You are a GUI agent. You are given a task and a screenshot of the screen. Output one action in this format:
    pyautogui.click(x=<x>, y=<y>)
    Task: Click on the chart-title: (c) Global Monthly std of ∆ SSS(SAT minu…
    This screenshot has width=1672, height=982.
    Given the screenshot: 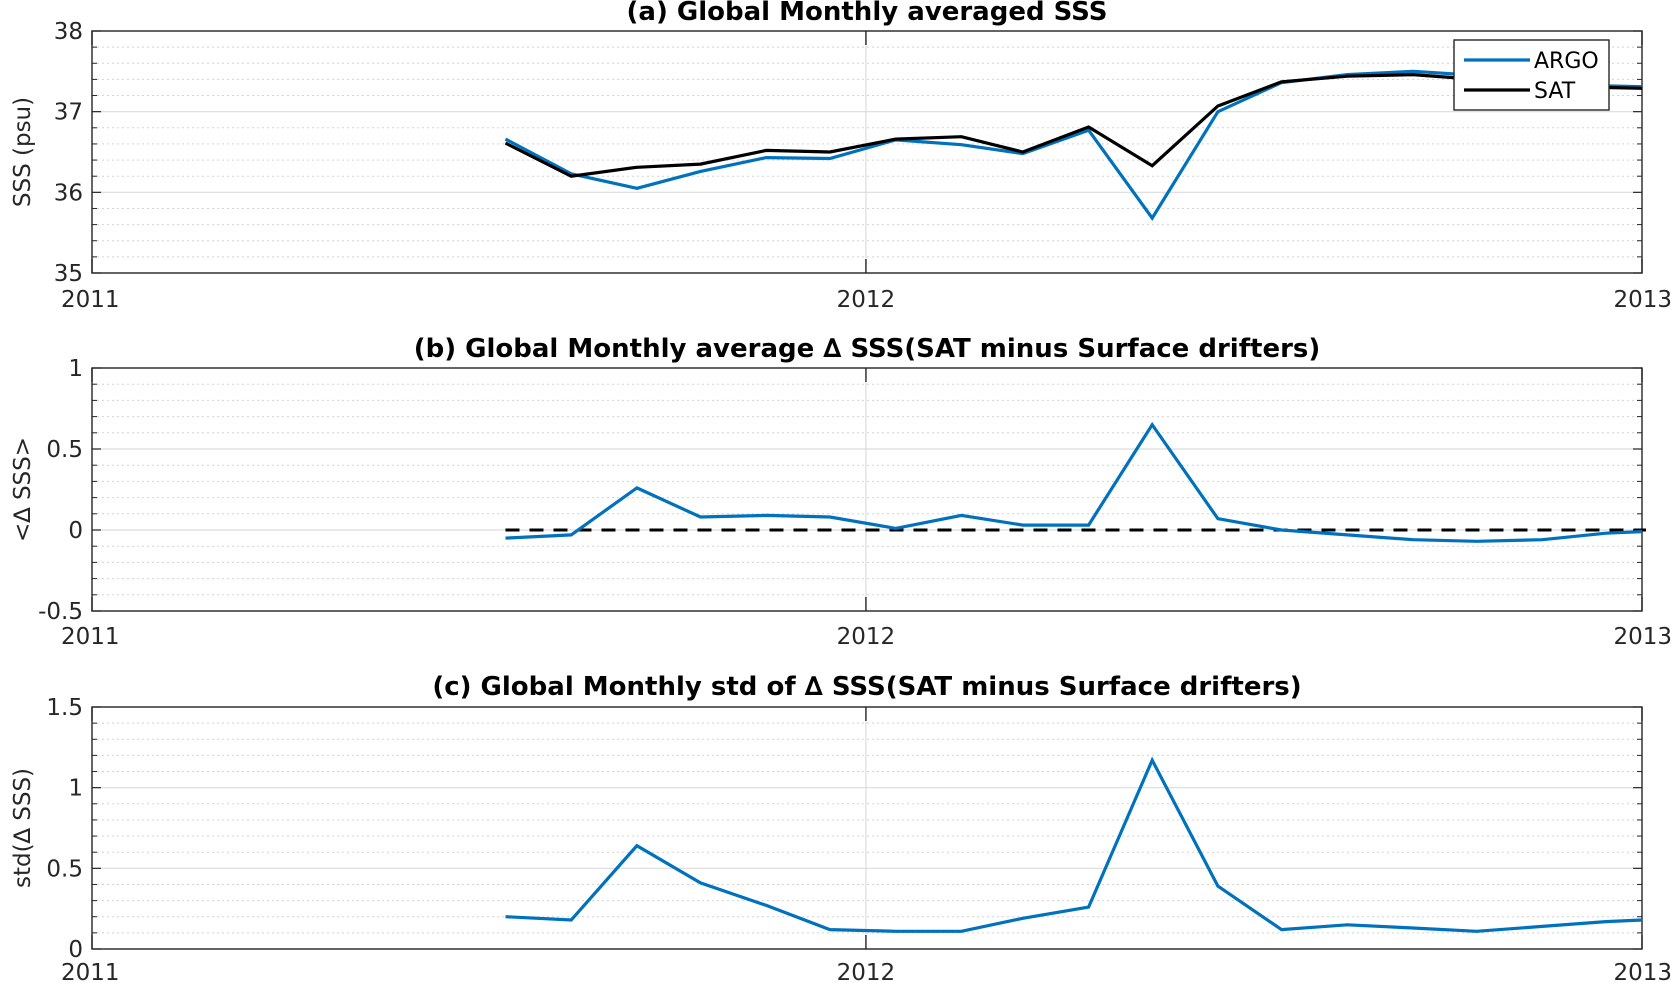 What is the action you would take?
    pyautogui.click(x=866, y=687)
    